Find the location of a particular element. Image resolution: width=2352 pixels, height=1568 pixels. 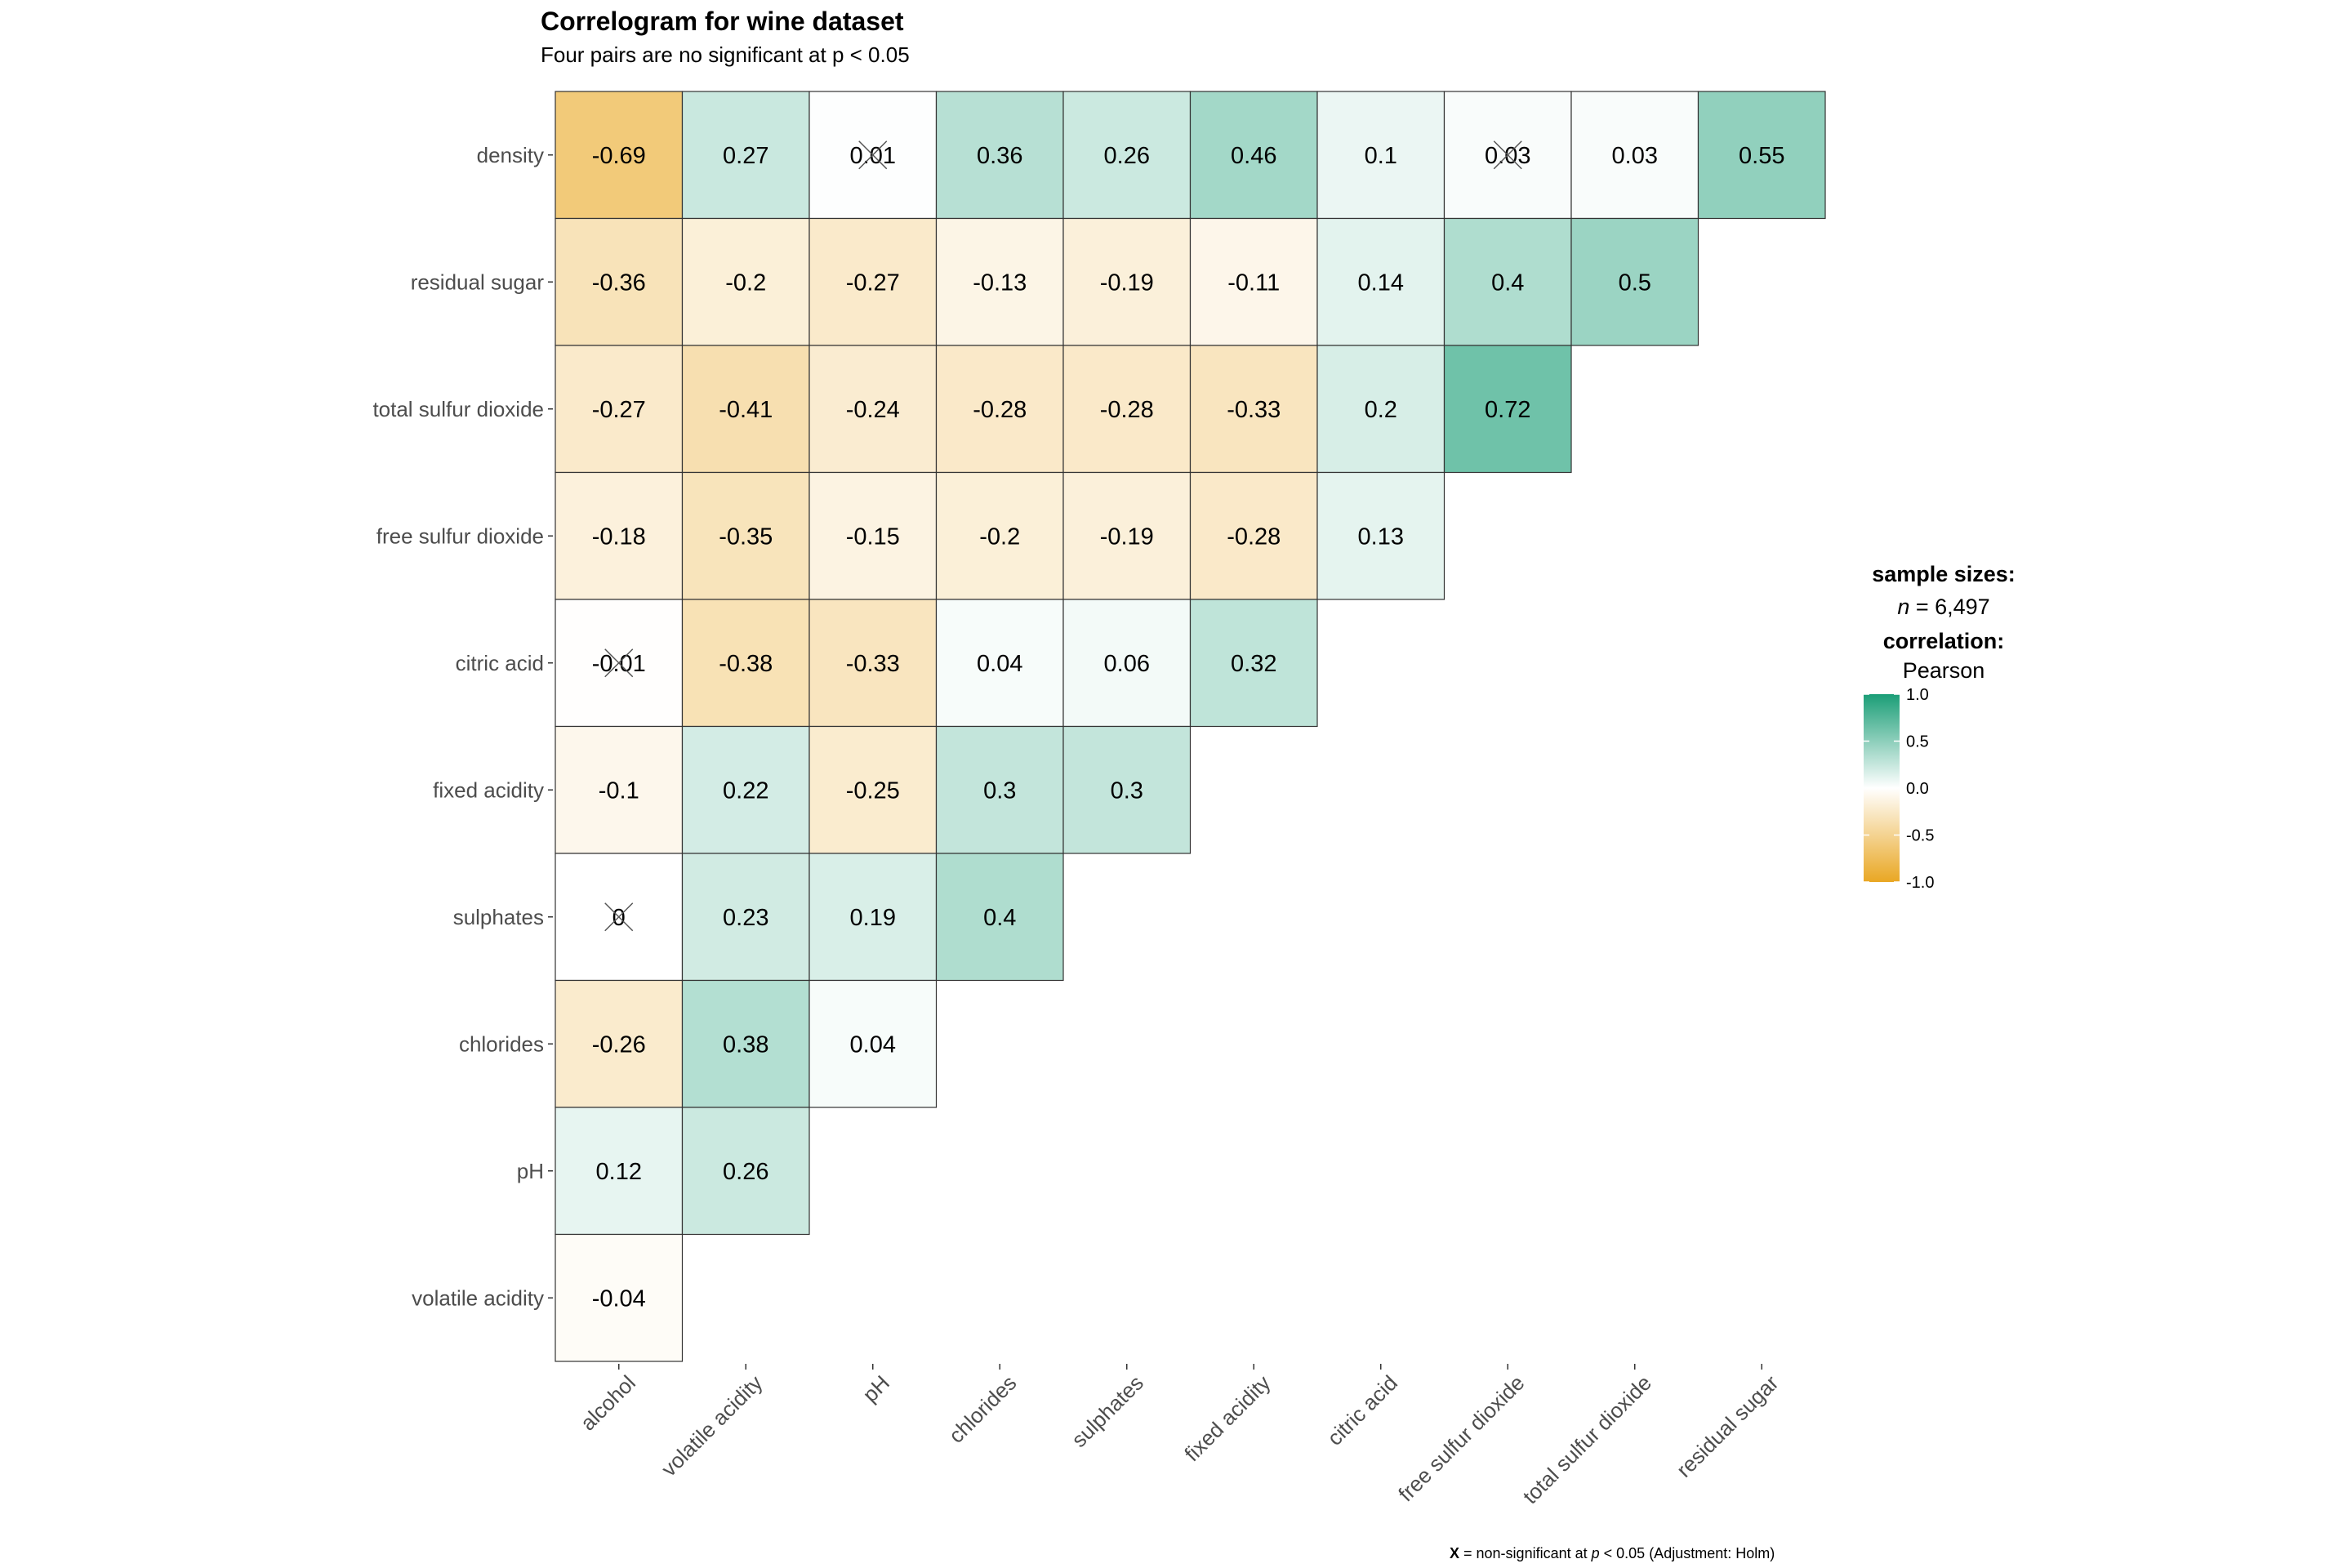

colorbar-tick-label: -0.5 is located at coordinates (1920, 836).